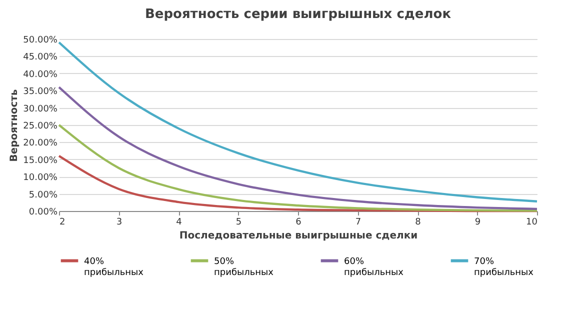 The image size is (588, 324). Describe the element at coordinates (43, 195) in the screenshot. I see `y-tick-label: 5.00%` at that location.